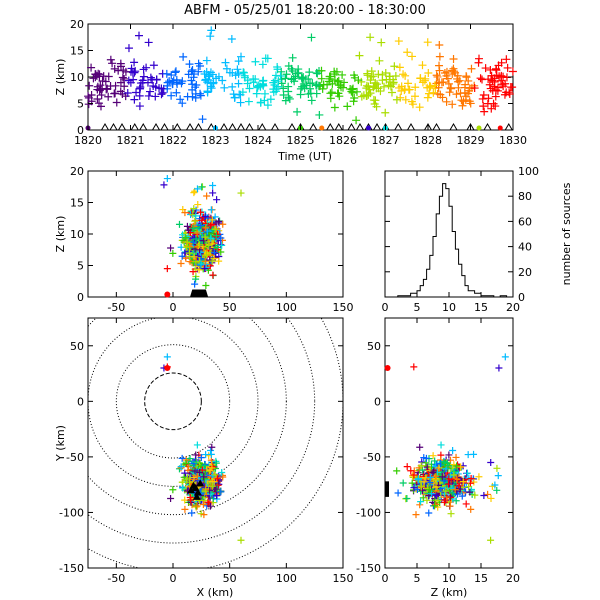  Describe the element at coordinates (216, 140) in the screenshot. I see `x-tick-label: 1823` at that location.